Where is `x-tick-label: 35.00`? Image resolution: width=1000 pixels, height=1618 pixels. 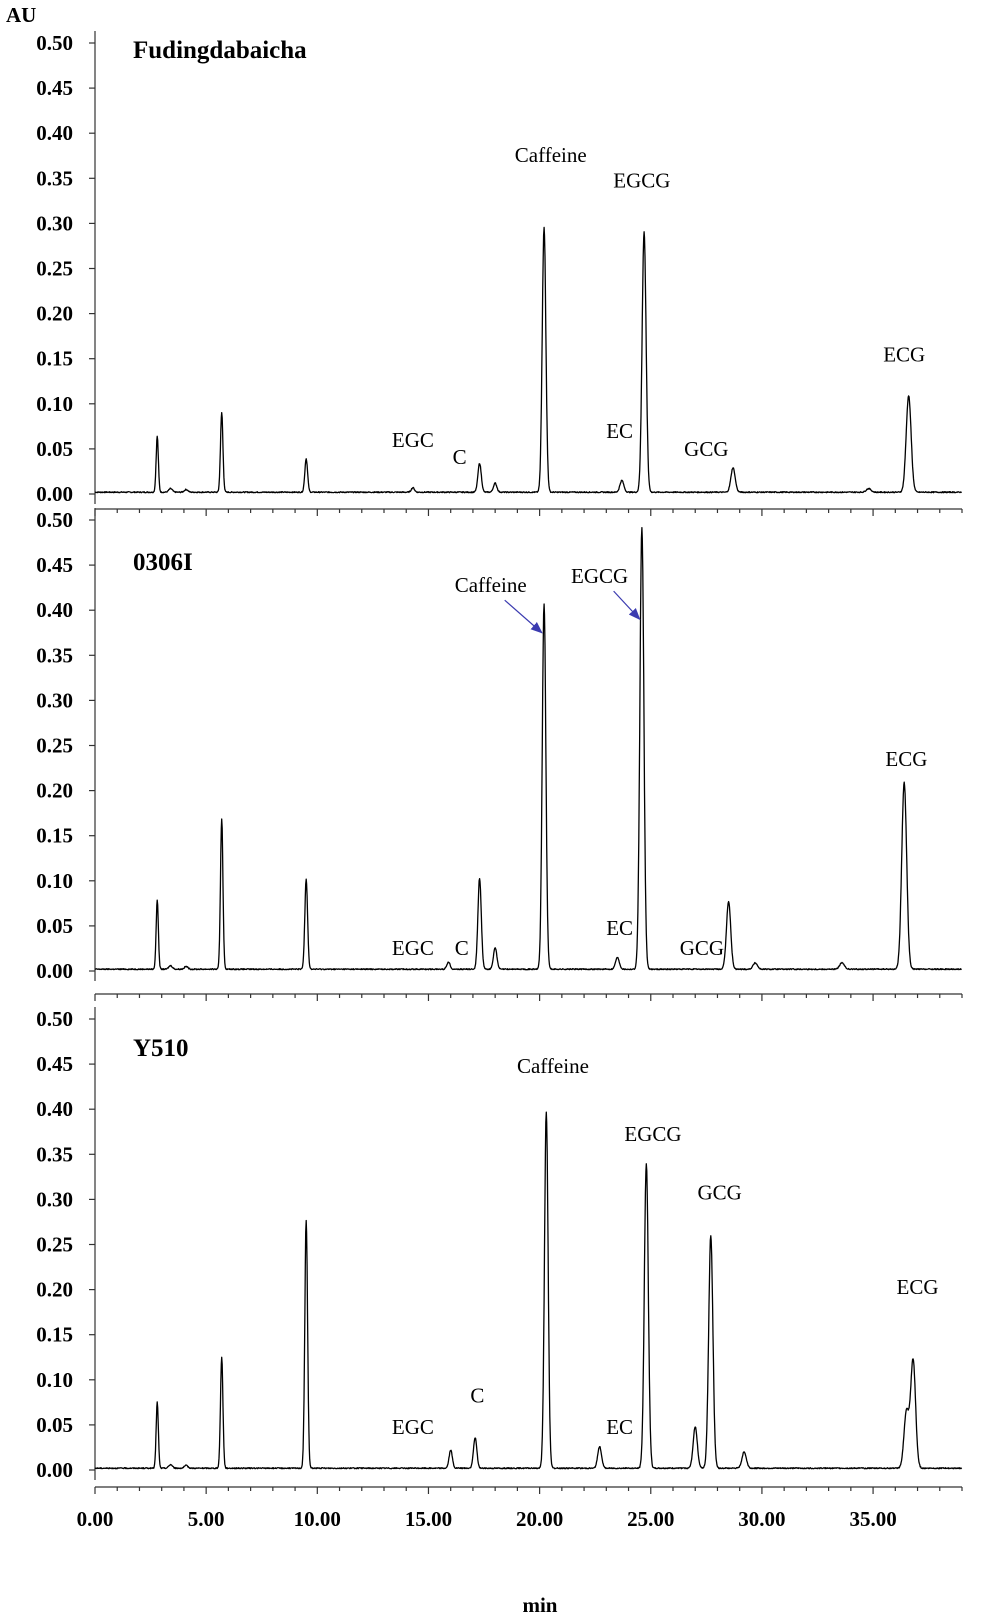 x-tick-label: 35.00 is located at coordinates (872, 1519).